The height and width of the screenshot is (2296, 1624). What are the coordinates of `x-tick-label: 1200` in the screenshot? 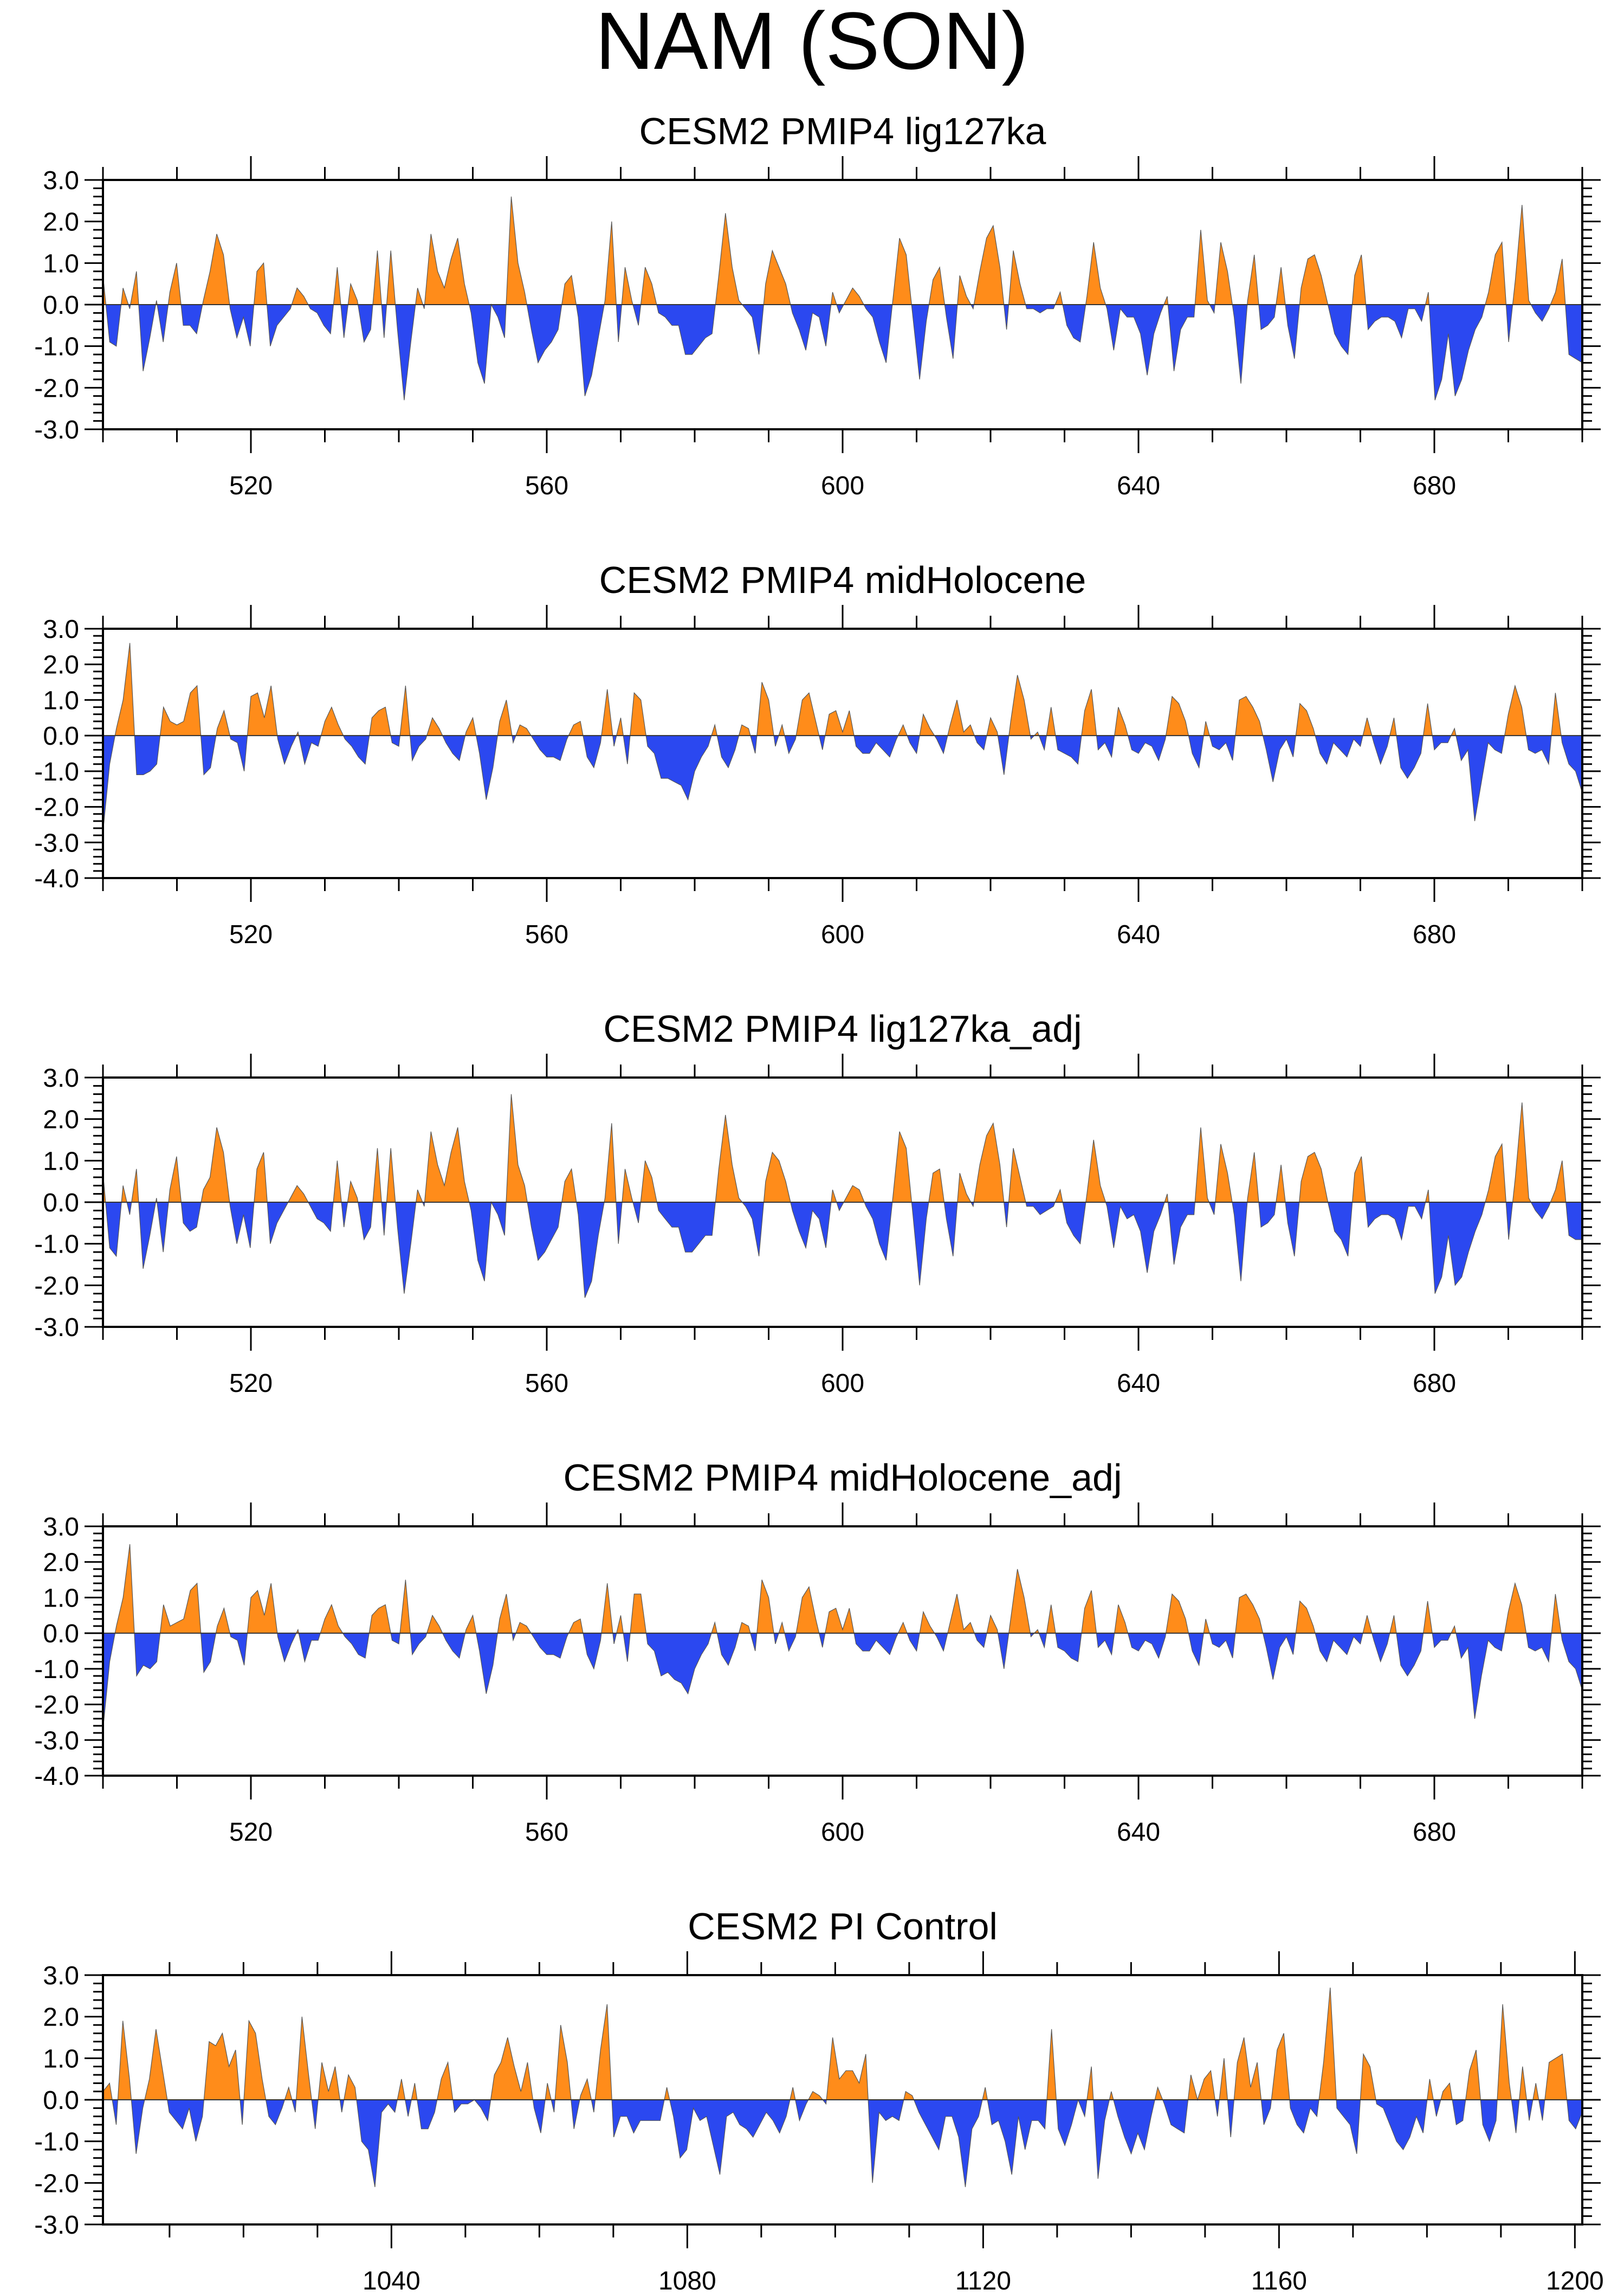 It's located at (1575, 2281).